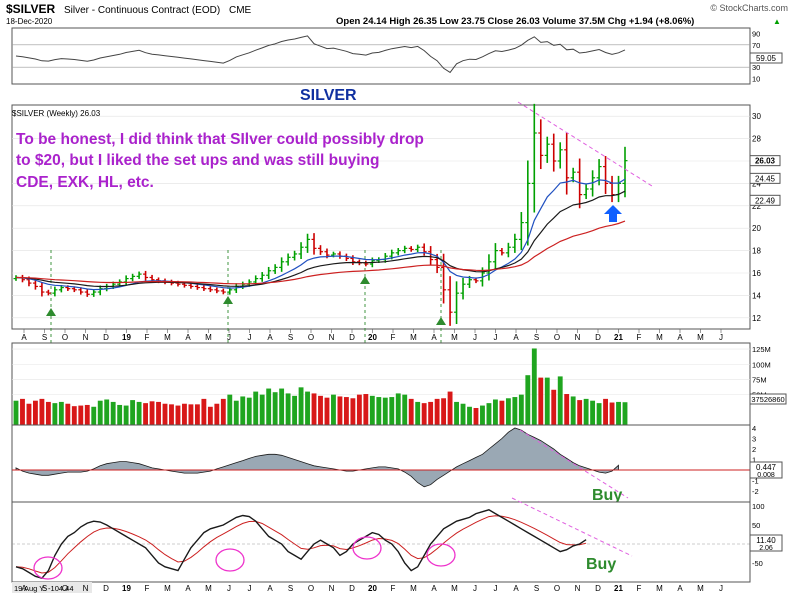 Image resolution: width=792 pixels, height=600 pixels. Describe the element at coordinates (767, 399) in the screenshot. I see `volume-last-label: 37526860` at that location.